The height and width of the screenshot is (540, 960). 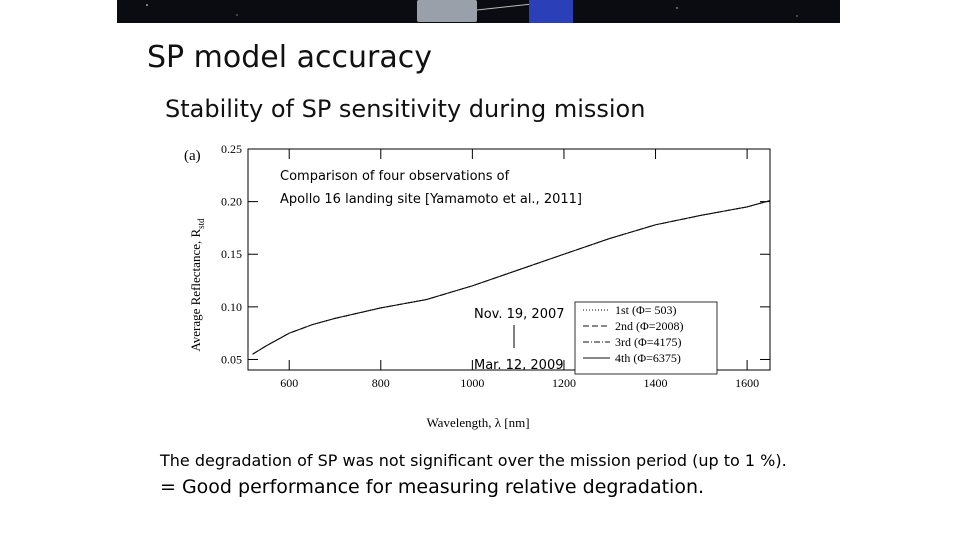 I want to click on date-nov-2007: Nov. 19, 2007, so click(x=519, y=314).